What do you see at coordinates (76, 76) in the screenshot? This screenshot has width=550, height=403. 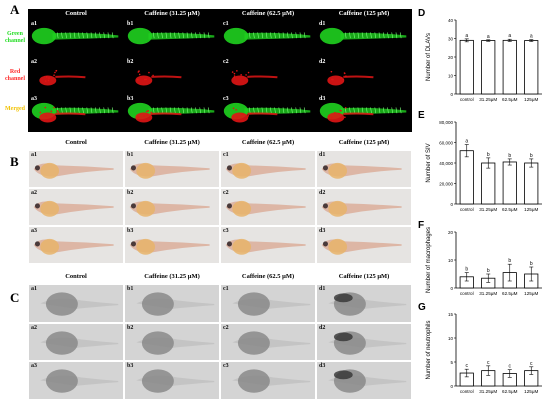 I see `image-cell-a2: a2` at bounding box center [76, 76].